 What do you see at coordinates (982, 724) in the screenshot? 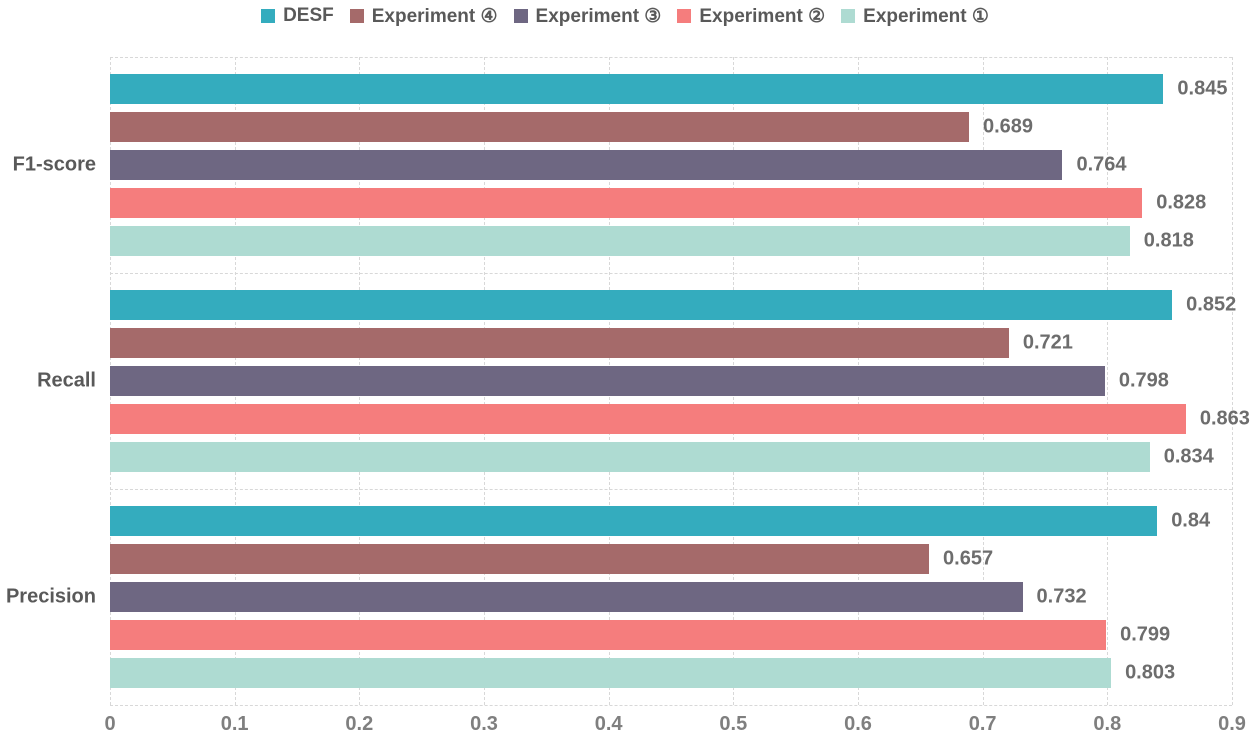
I see `x-axis-tick-label: 0.7` at bounding box center [982, 724].